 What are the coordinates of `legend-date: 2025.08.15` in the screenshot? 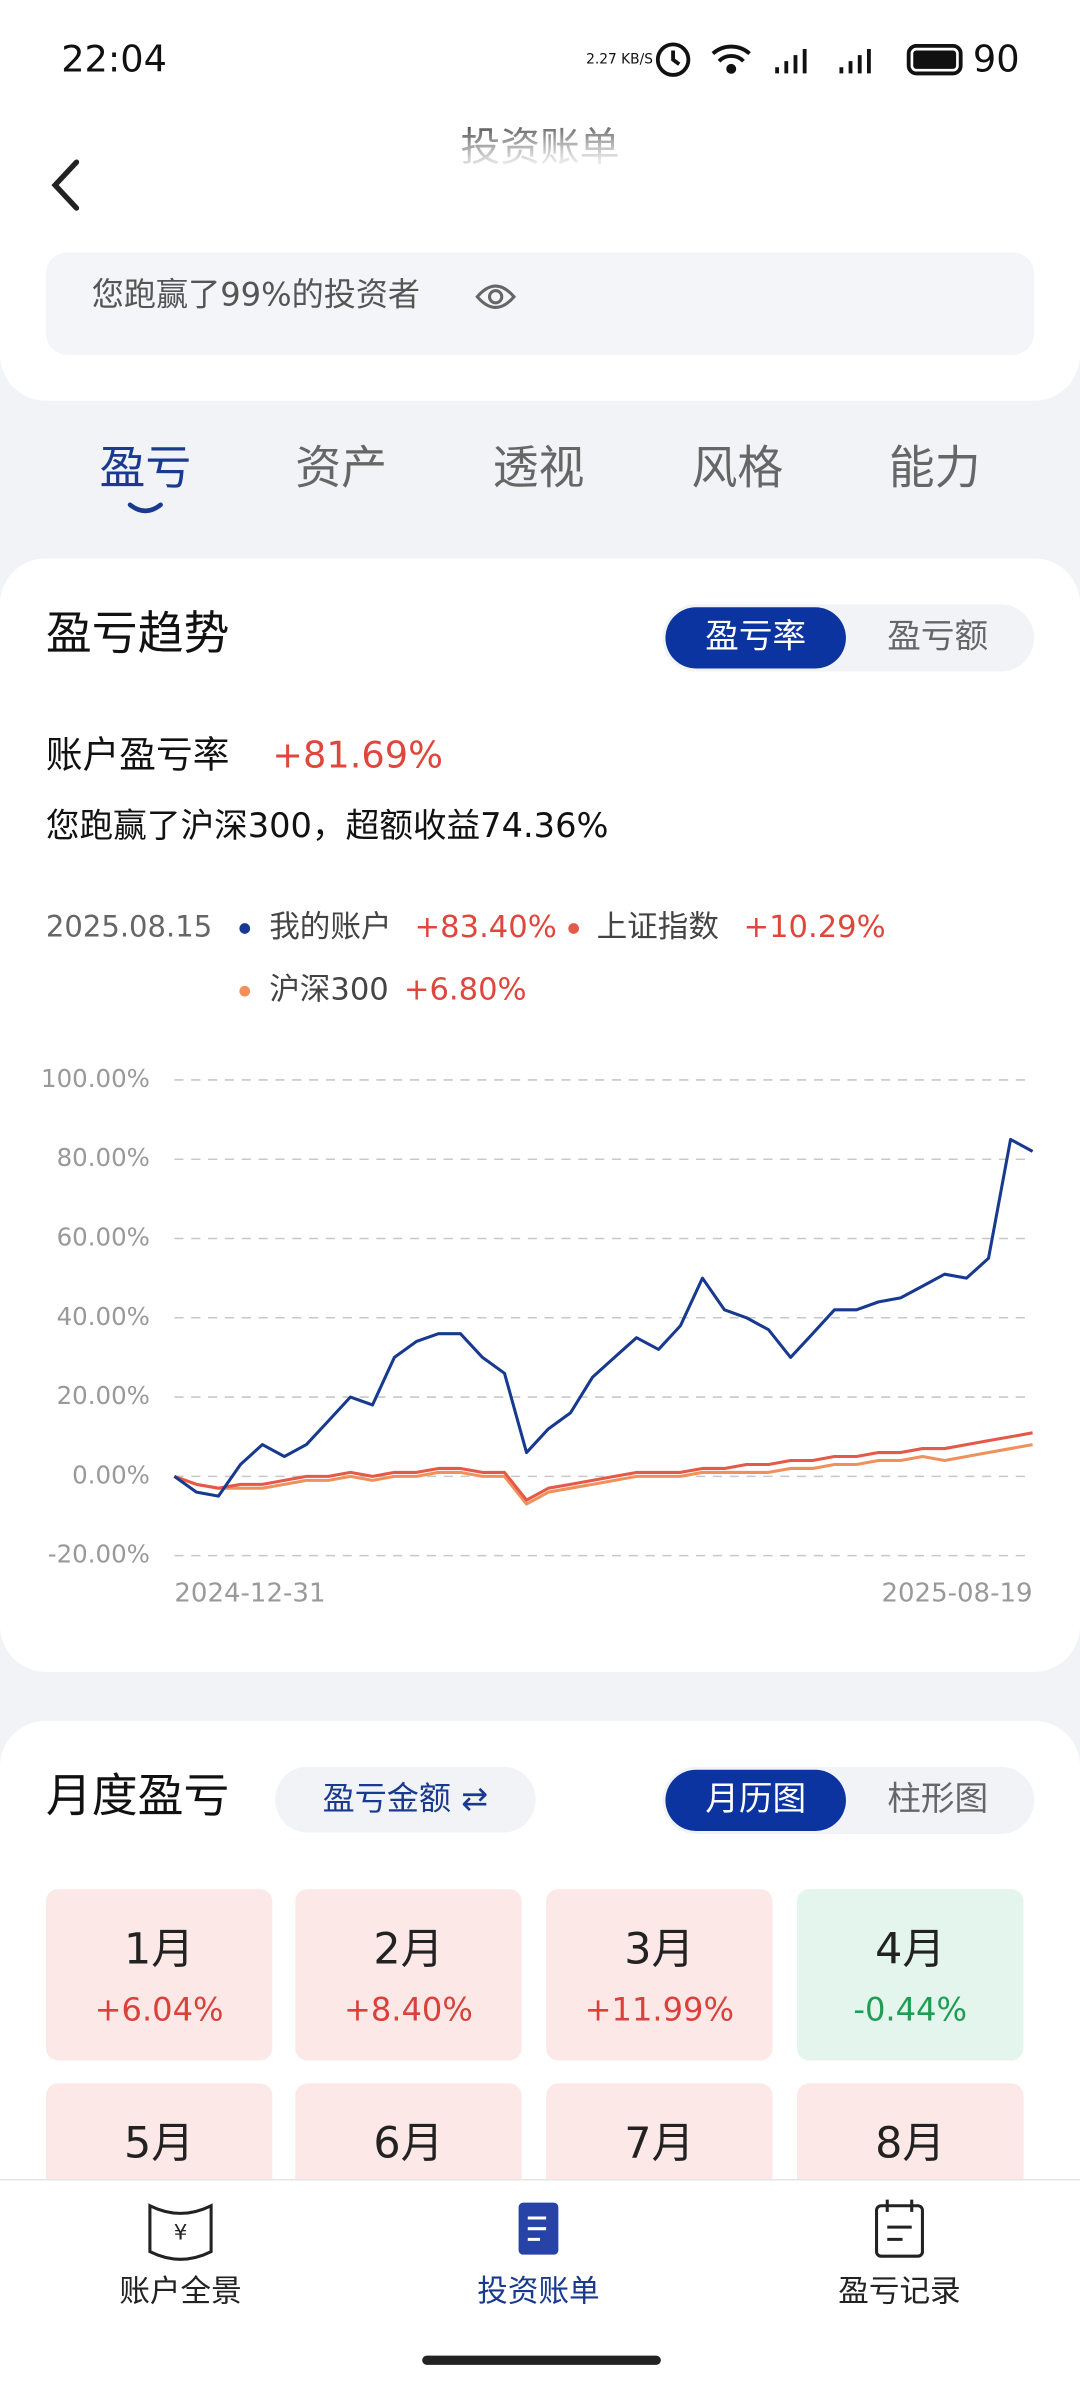 It's located at (129, 926).